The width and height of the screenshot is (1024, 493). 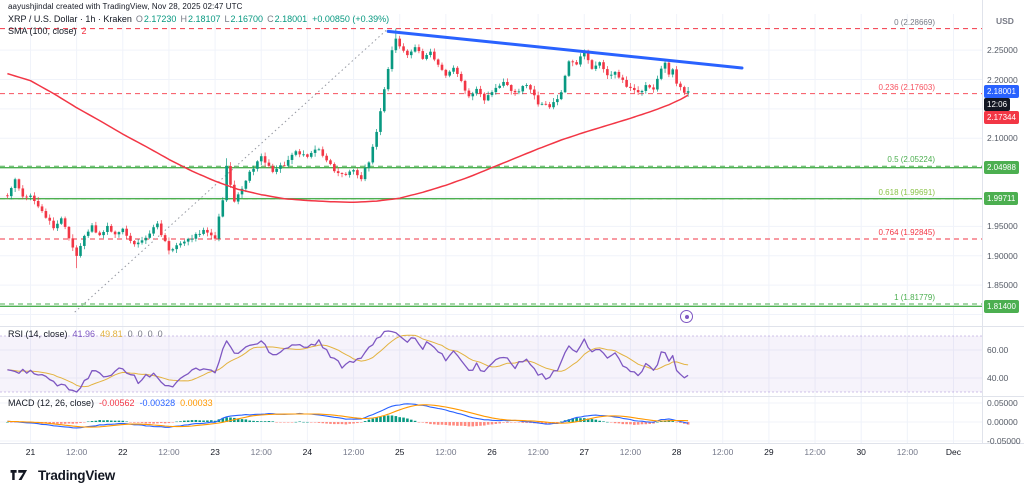 What do you see at coordinates (183, 19) in the screenshot?
I see `ohlc-key: H` at bounding box center [183, 19].